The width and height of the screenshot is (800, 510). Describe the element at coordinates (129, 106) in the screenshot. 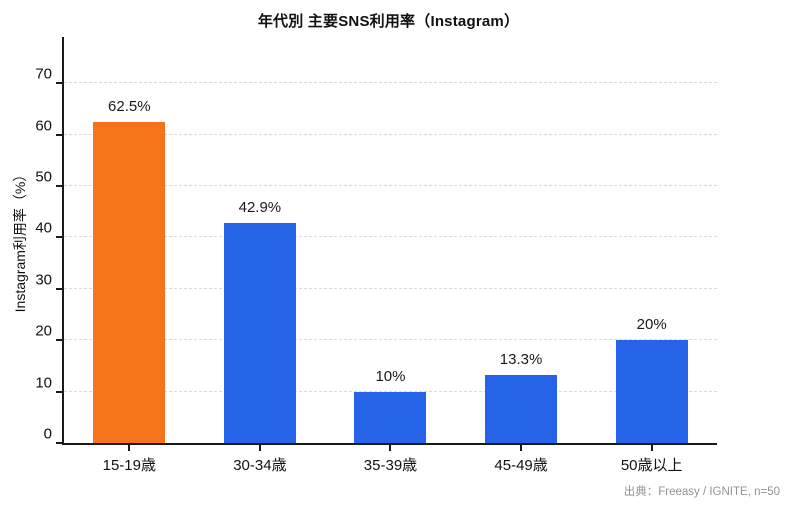

I see `bar-value-label: 62.5%` at that location.